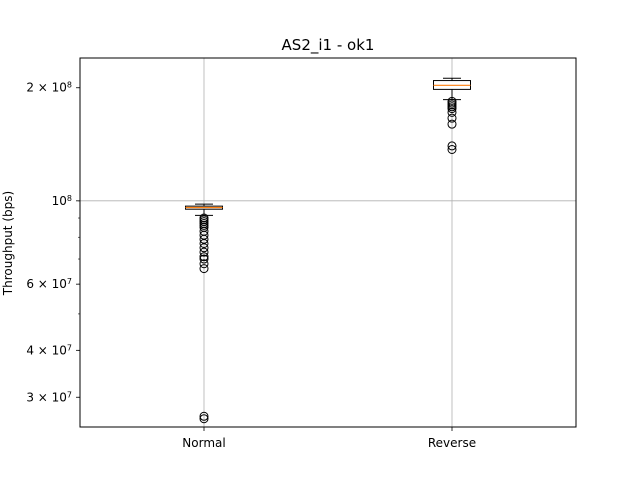 This screenshot has height=480, width=640. Describe the element at coordinates (49, 350) in the screenshot. I see `y-tick-label: 4 × 107` at that location.